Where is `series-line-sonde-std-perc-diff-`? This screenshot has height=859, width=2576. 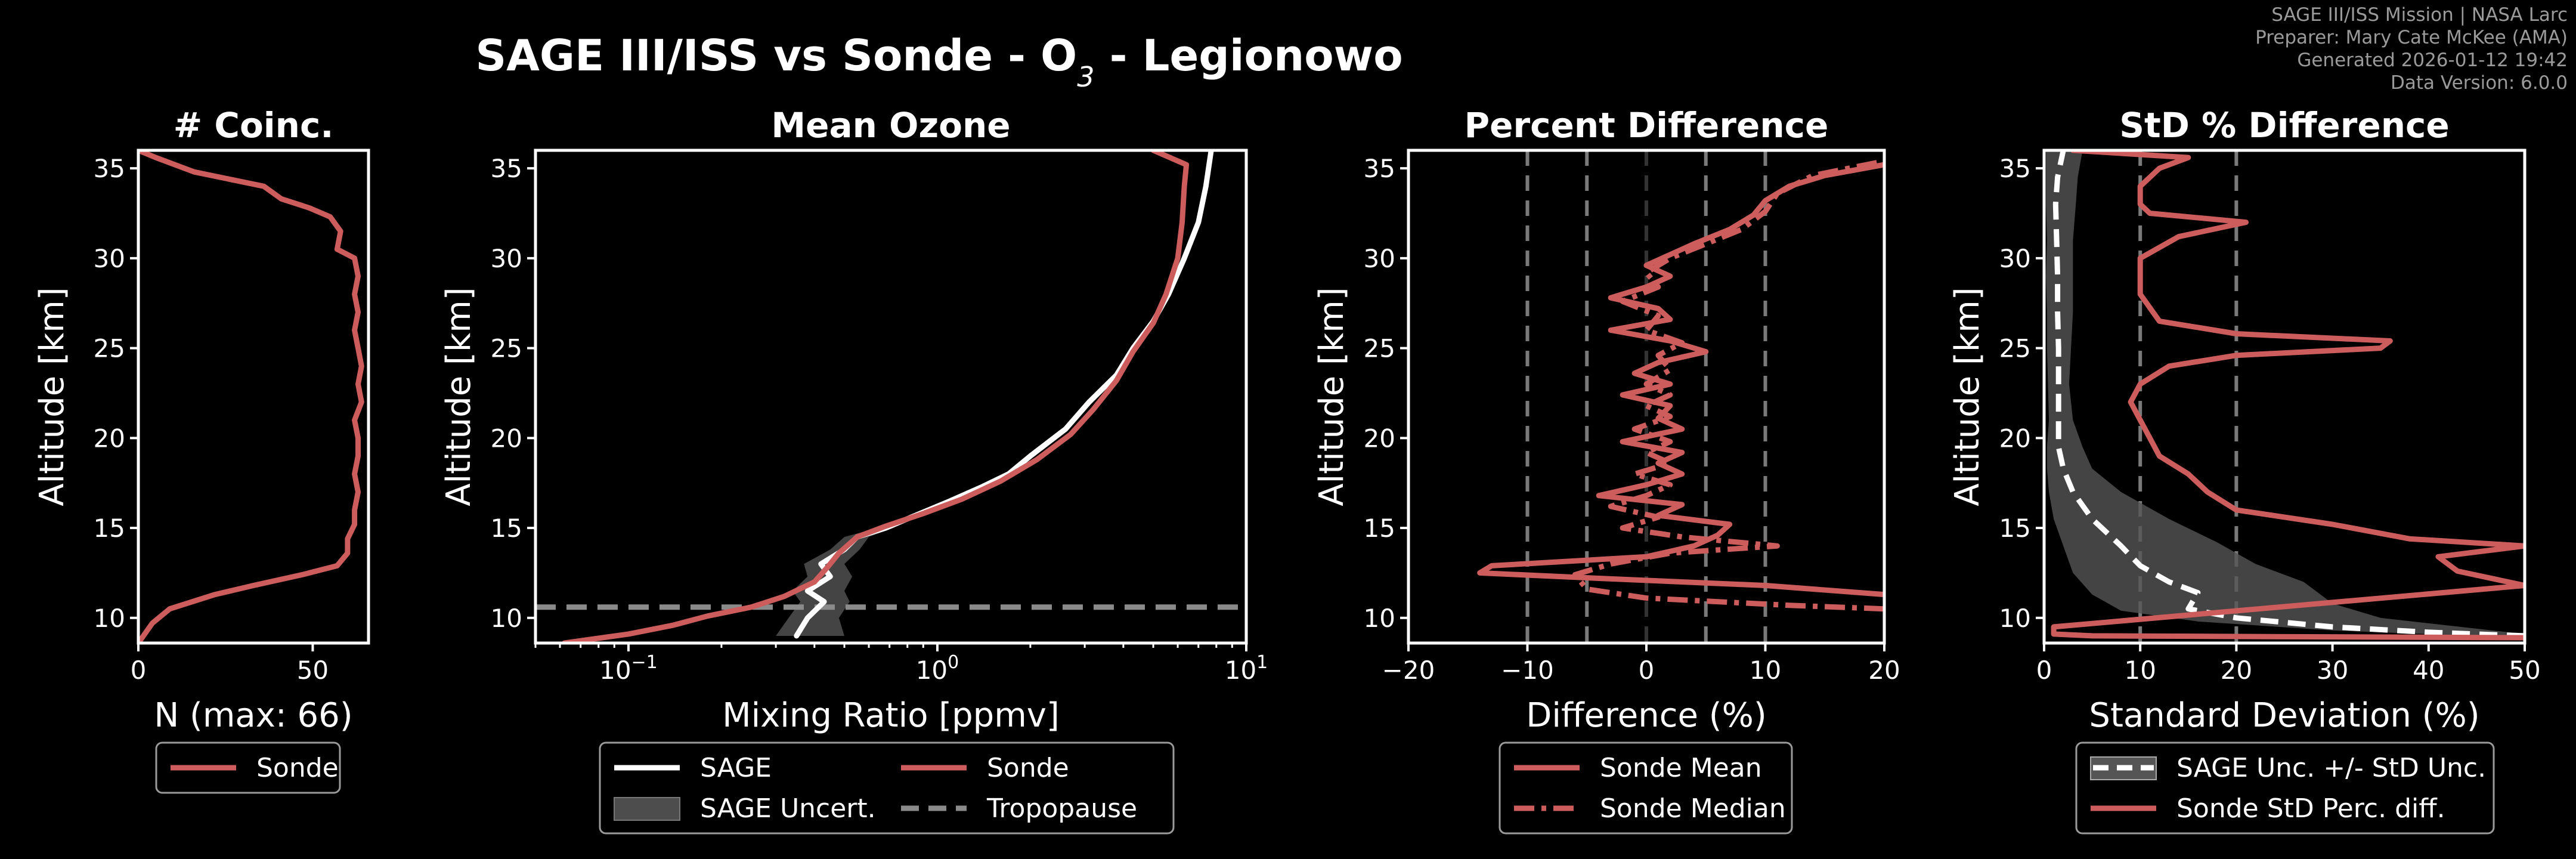
series-line-sonde-std-perc-diff- is located at coordinates (2288, 395).